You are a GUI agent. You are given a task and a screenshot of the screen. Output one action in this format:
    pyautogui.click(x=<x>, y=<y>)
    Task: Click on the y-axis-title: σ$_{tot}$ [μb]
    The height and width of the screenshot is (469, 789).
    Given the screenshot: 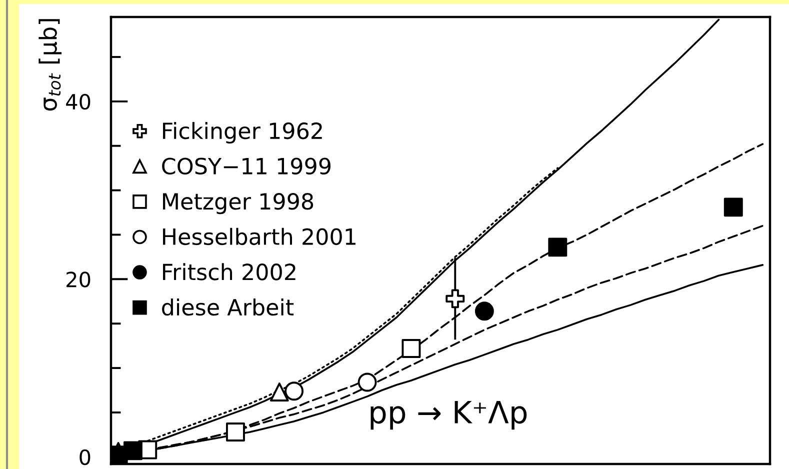 What is the action you would take?
    pyautogui.click(x=50, y=65)
    